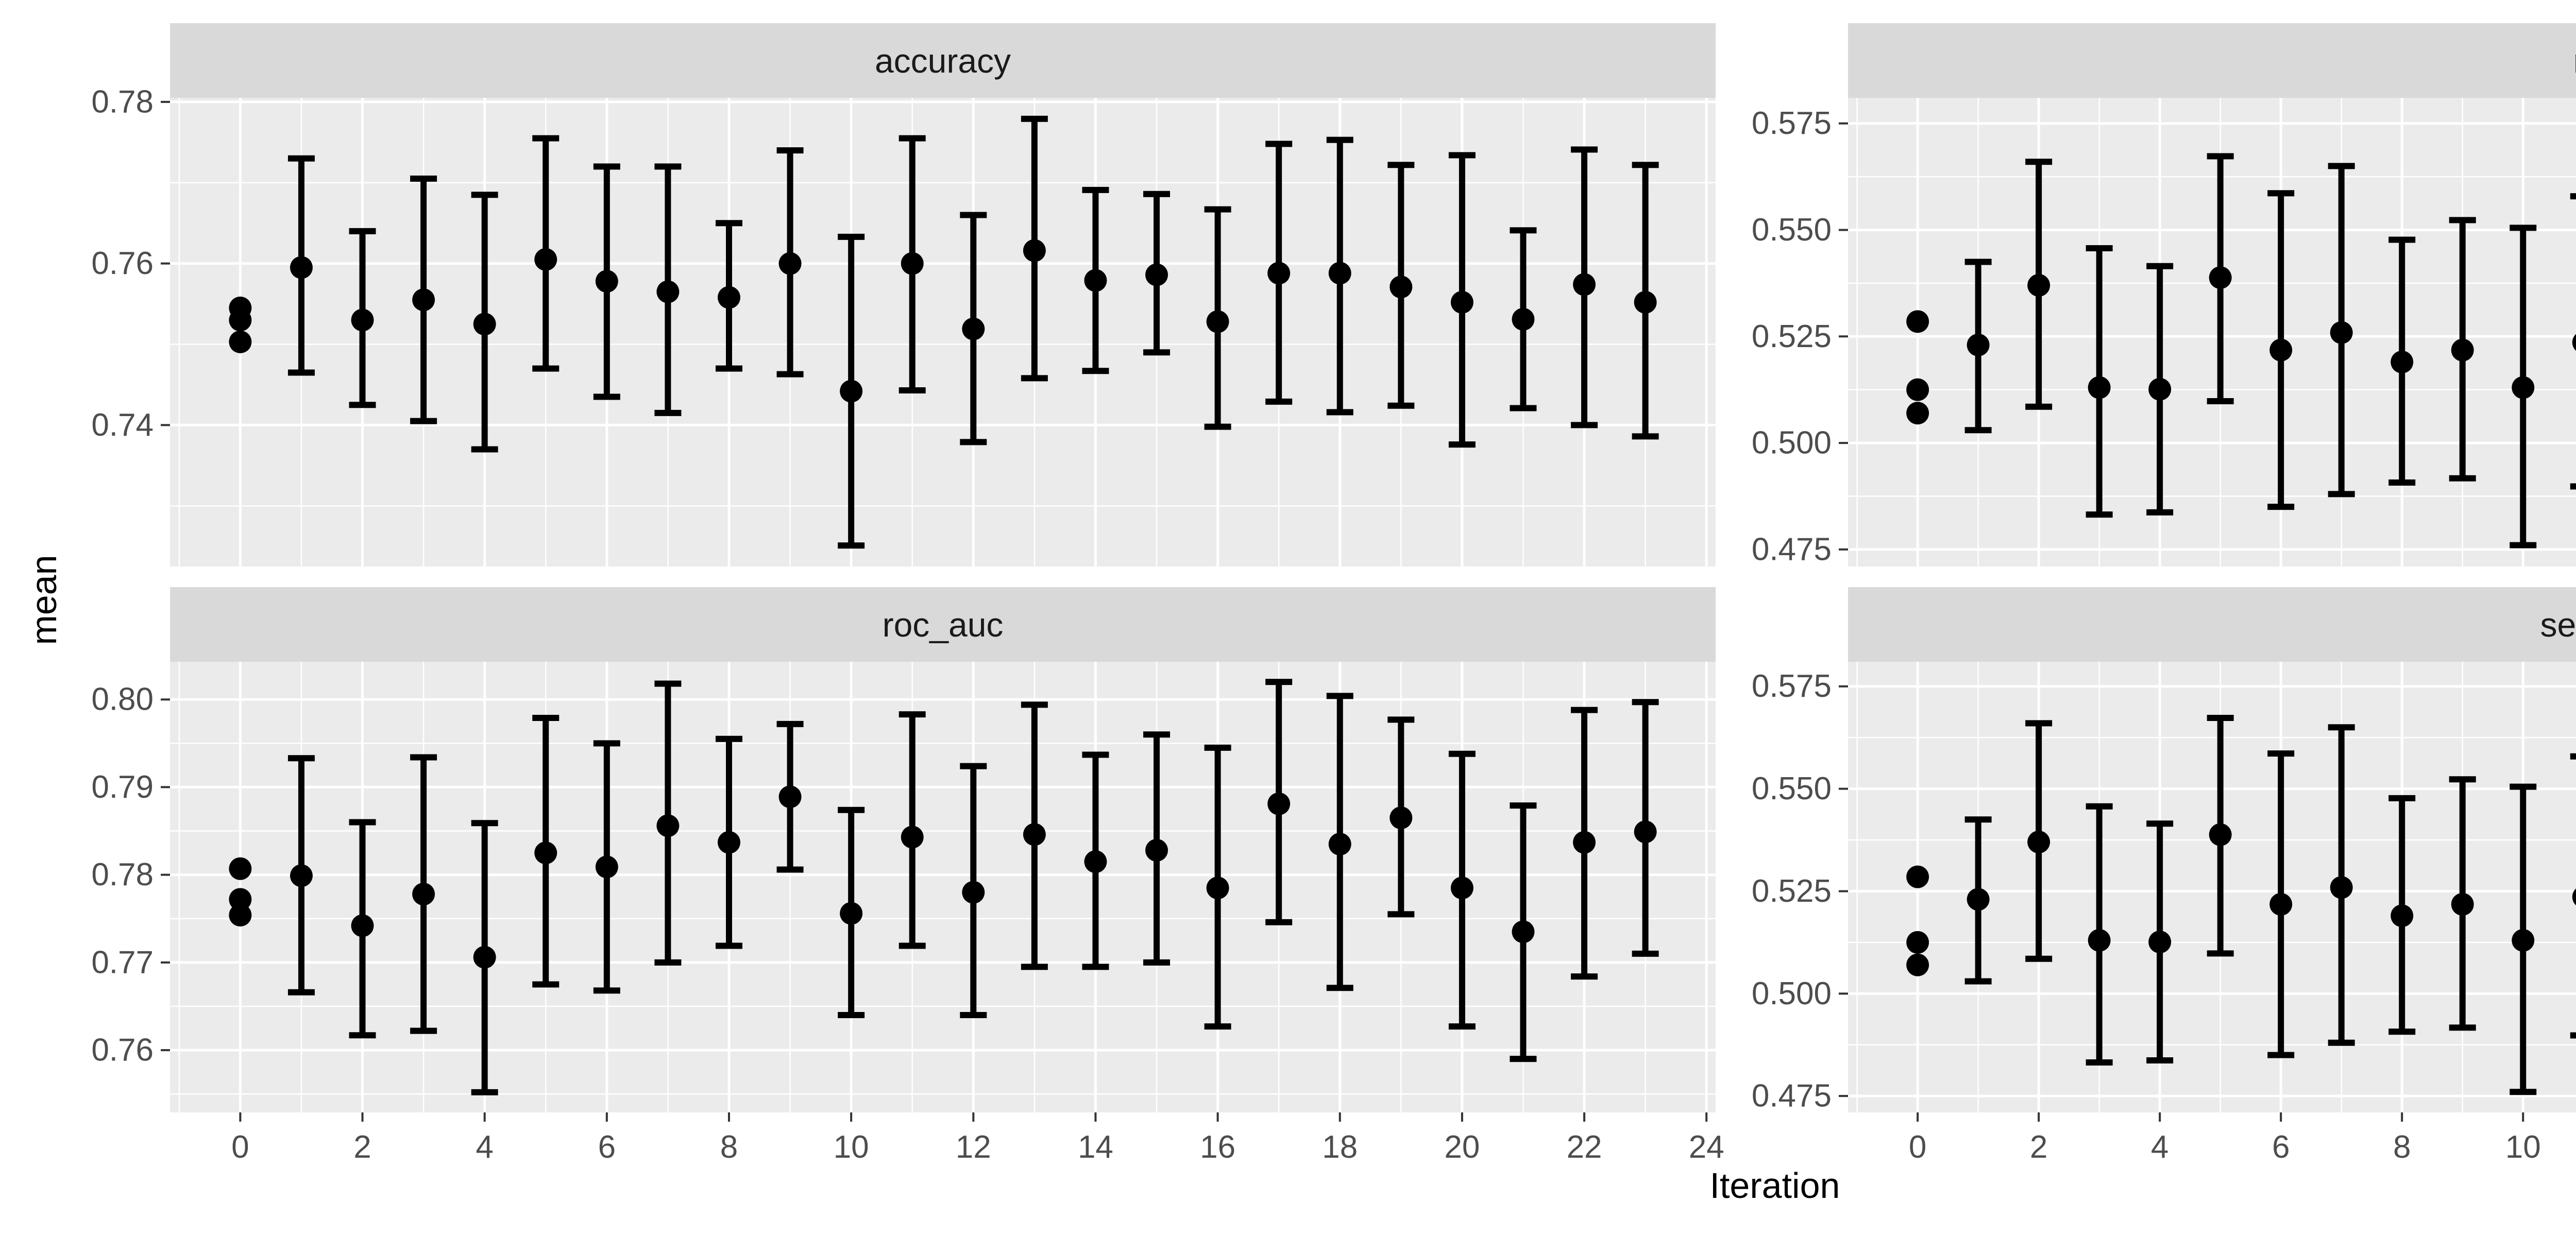 Image resolution: width=2576 pixels, height=1236 pixels. Describe the element at coordinates (240, 1147) in the screenshot. I see `x-axis-tick-label: 0` at that location.